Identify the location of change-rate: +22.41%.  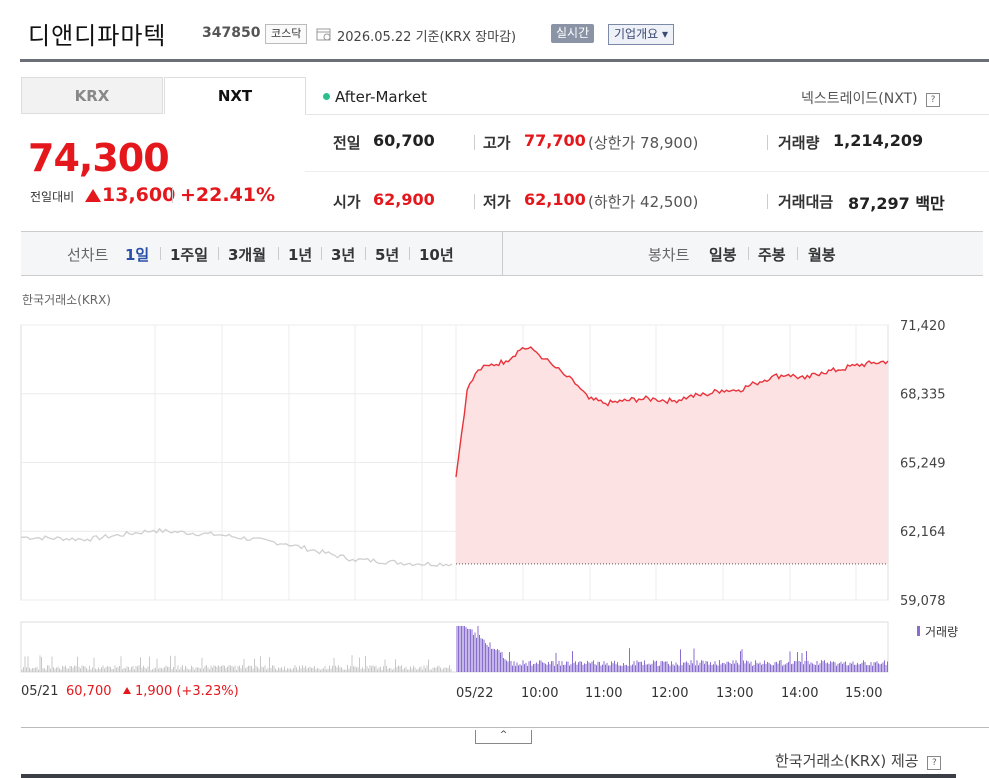
(228, 195).